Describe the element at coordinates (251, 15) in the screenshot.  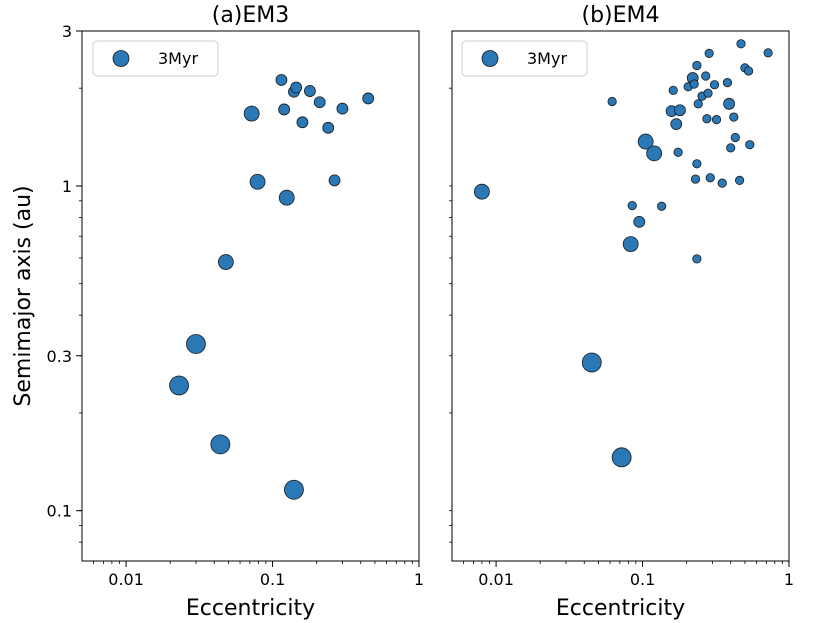
I see `chart-title-em3: (a)EM3` at that location.